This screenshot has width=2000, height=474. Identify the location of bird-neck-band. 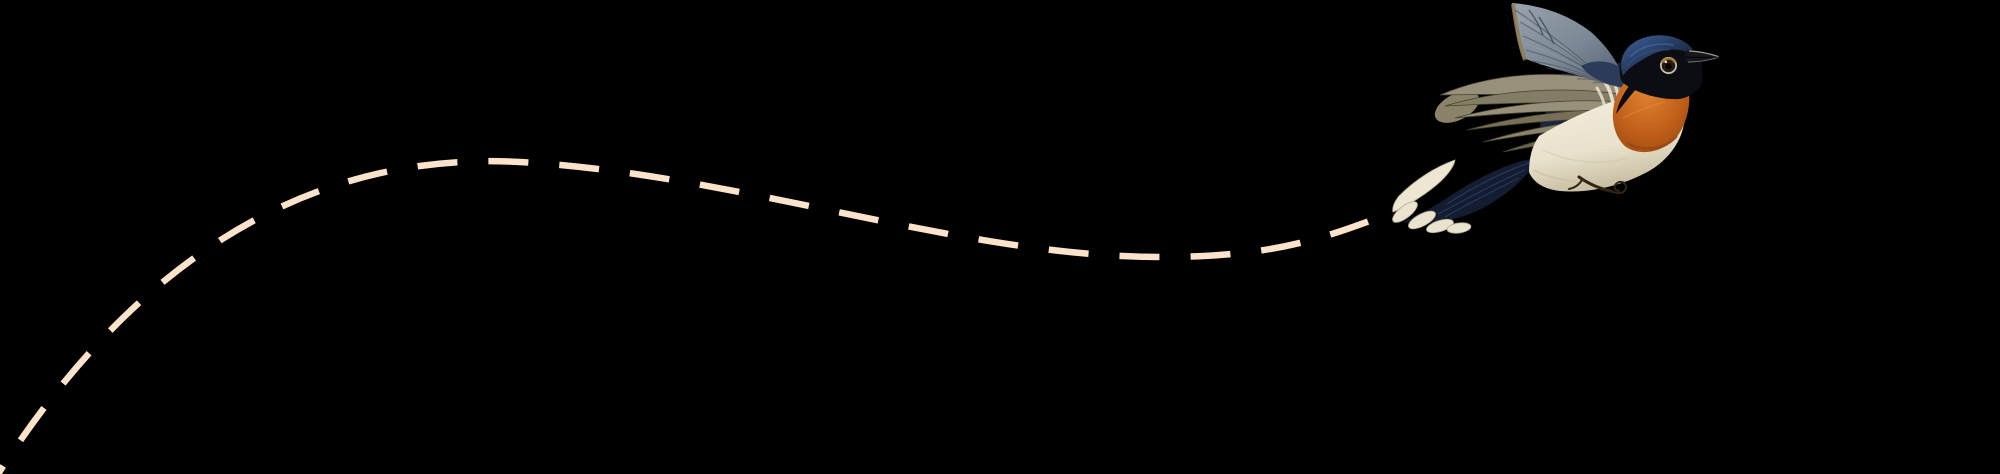
(1626, 100).